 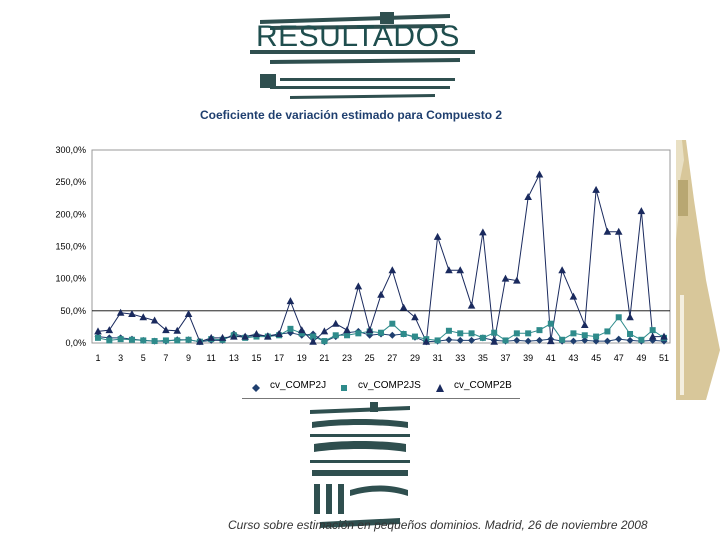 I want to click on y-tick-label: 0,0%, so click(x=75, y=343).